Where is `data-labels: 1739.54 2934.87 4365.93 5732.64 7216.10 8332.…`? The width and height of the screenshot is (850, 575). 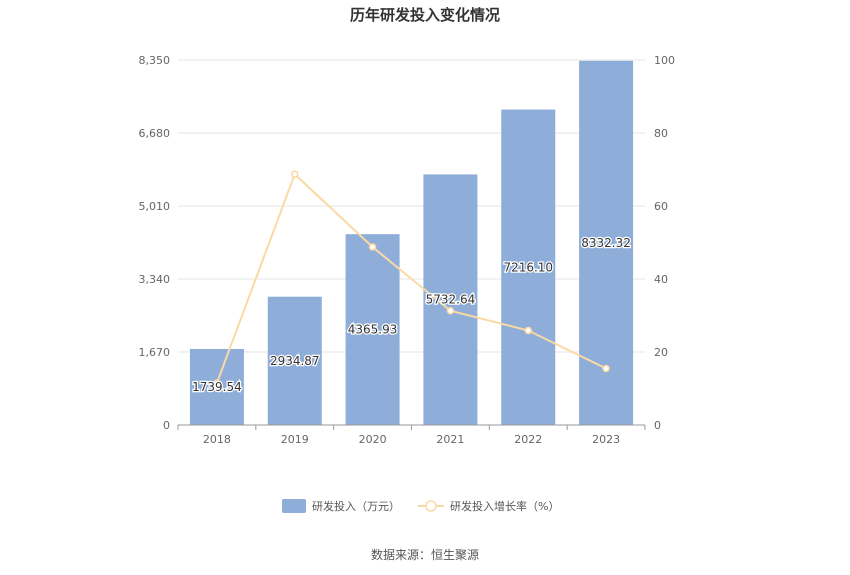
data-labels: 1739.54 2934.87 4365.93 5732.64 7216.10 8332.… is located at coordinates (411, 315).